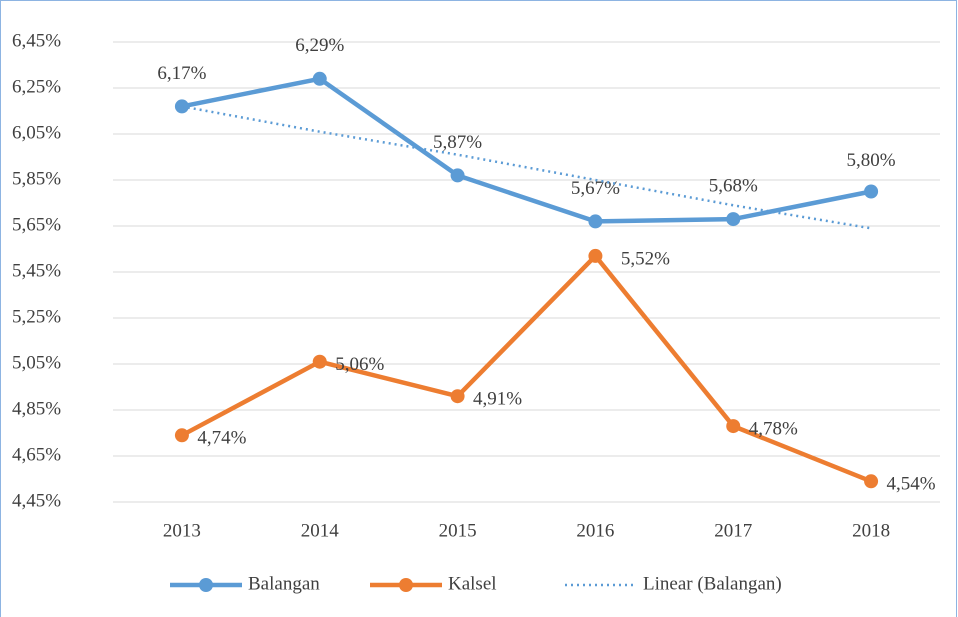  Describe the element at coordinates (497, 399) in the screenshot. I see `data-label: 4,91%` at that location.